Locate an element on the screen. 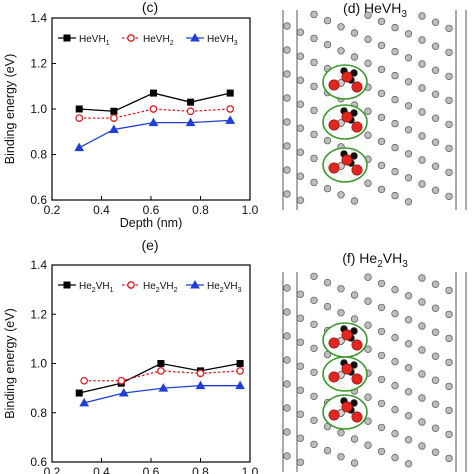  x-tick-label: 0.2 is located at coordinates (52, 210).